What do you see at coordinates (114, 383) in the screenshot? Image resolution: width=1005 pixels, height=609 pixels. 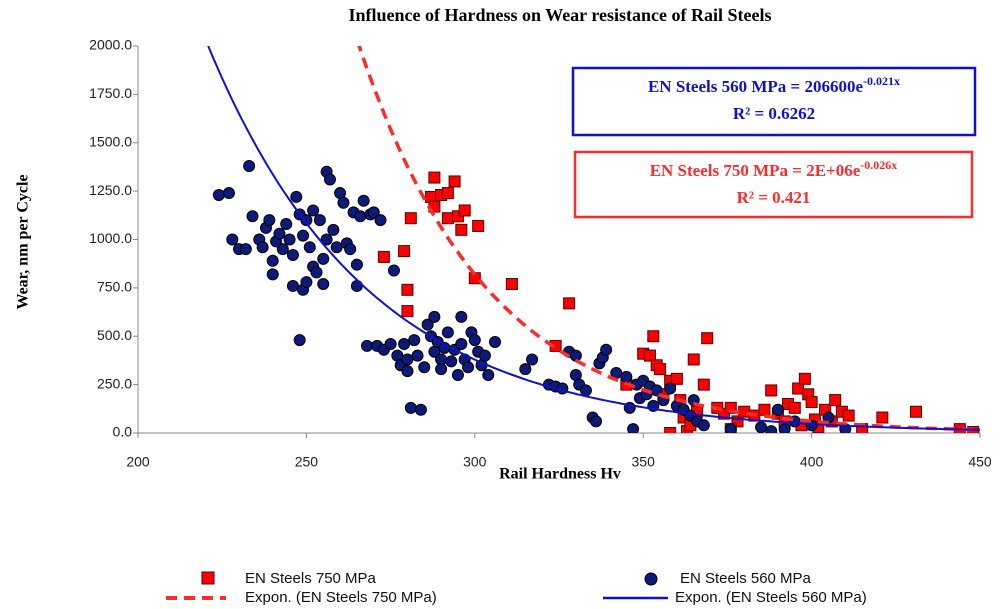 I see `y-tick-label: 250.0` at bounding box center [114, 383].